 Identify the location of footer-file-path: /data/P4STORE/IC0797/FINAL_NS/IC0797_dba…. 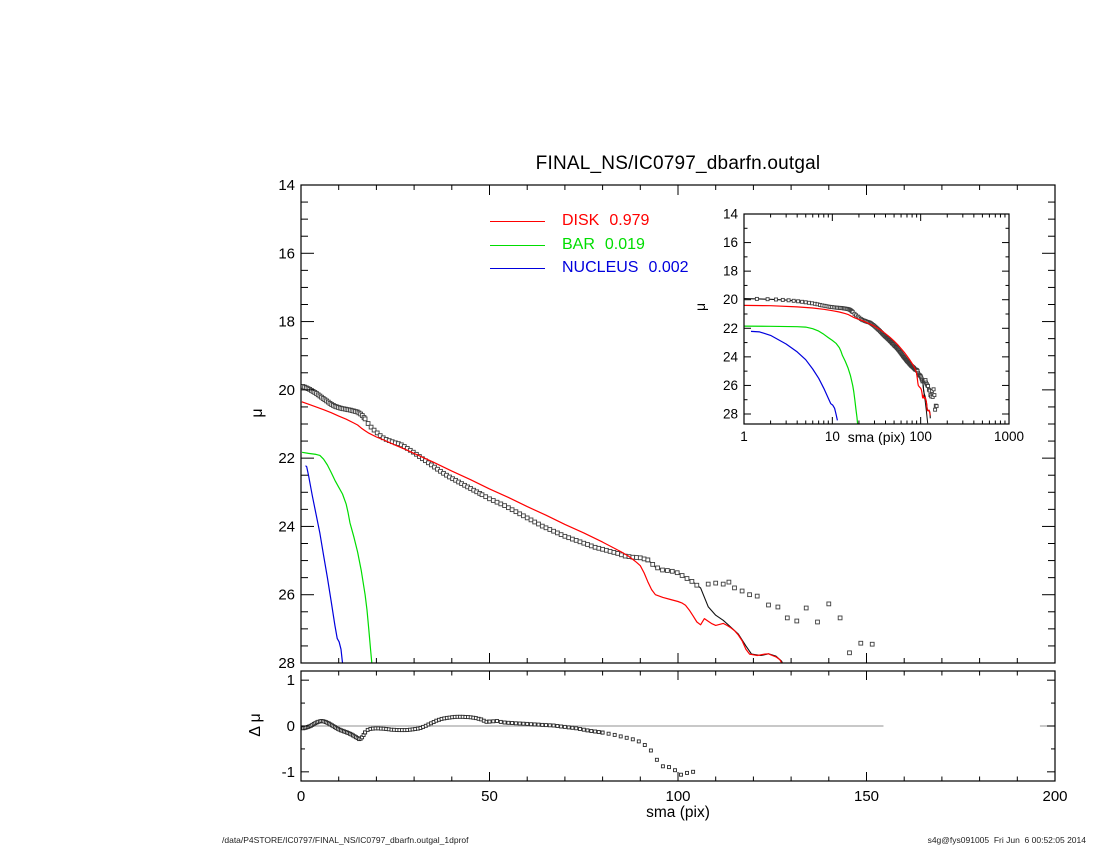
(345, 840).